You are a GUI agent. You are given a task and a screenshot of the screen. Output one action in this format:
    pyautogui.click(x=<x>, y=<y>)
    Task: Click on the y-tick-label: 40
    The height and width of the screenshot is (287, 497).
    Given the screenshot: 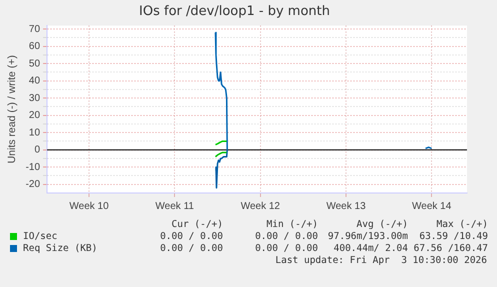 What is the action you would take?
    pyautogui.click(x=34, y=81)
    